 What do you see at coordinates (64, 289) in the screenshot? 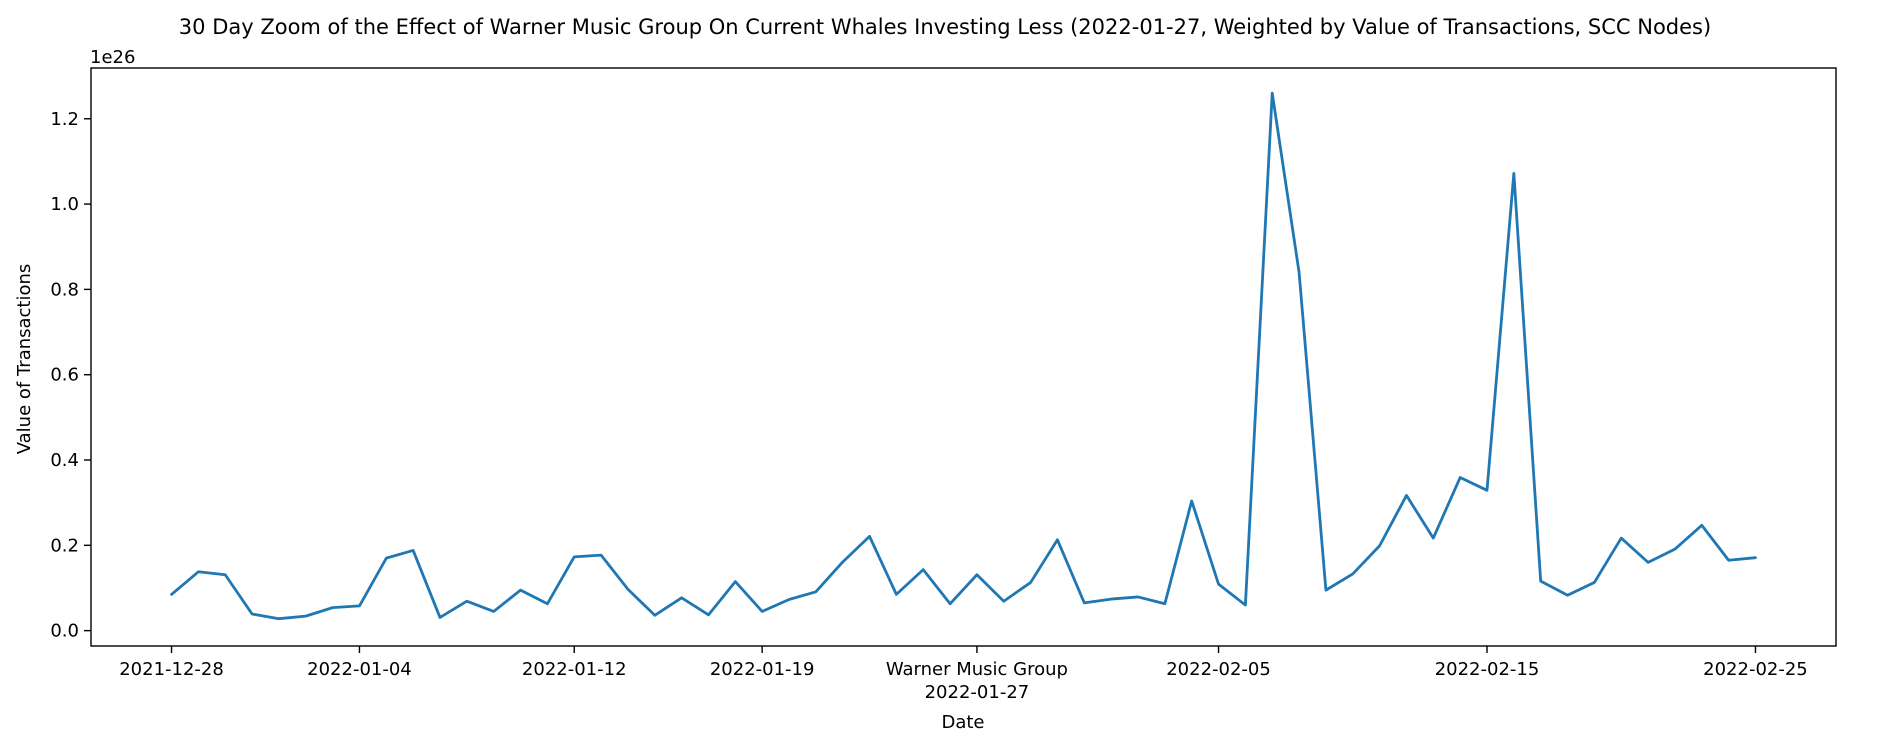
I see `y-tick-label: 0.8` at bounding box center [64, 289].